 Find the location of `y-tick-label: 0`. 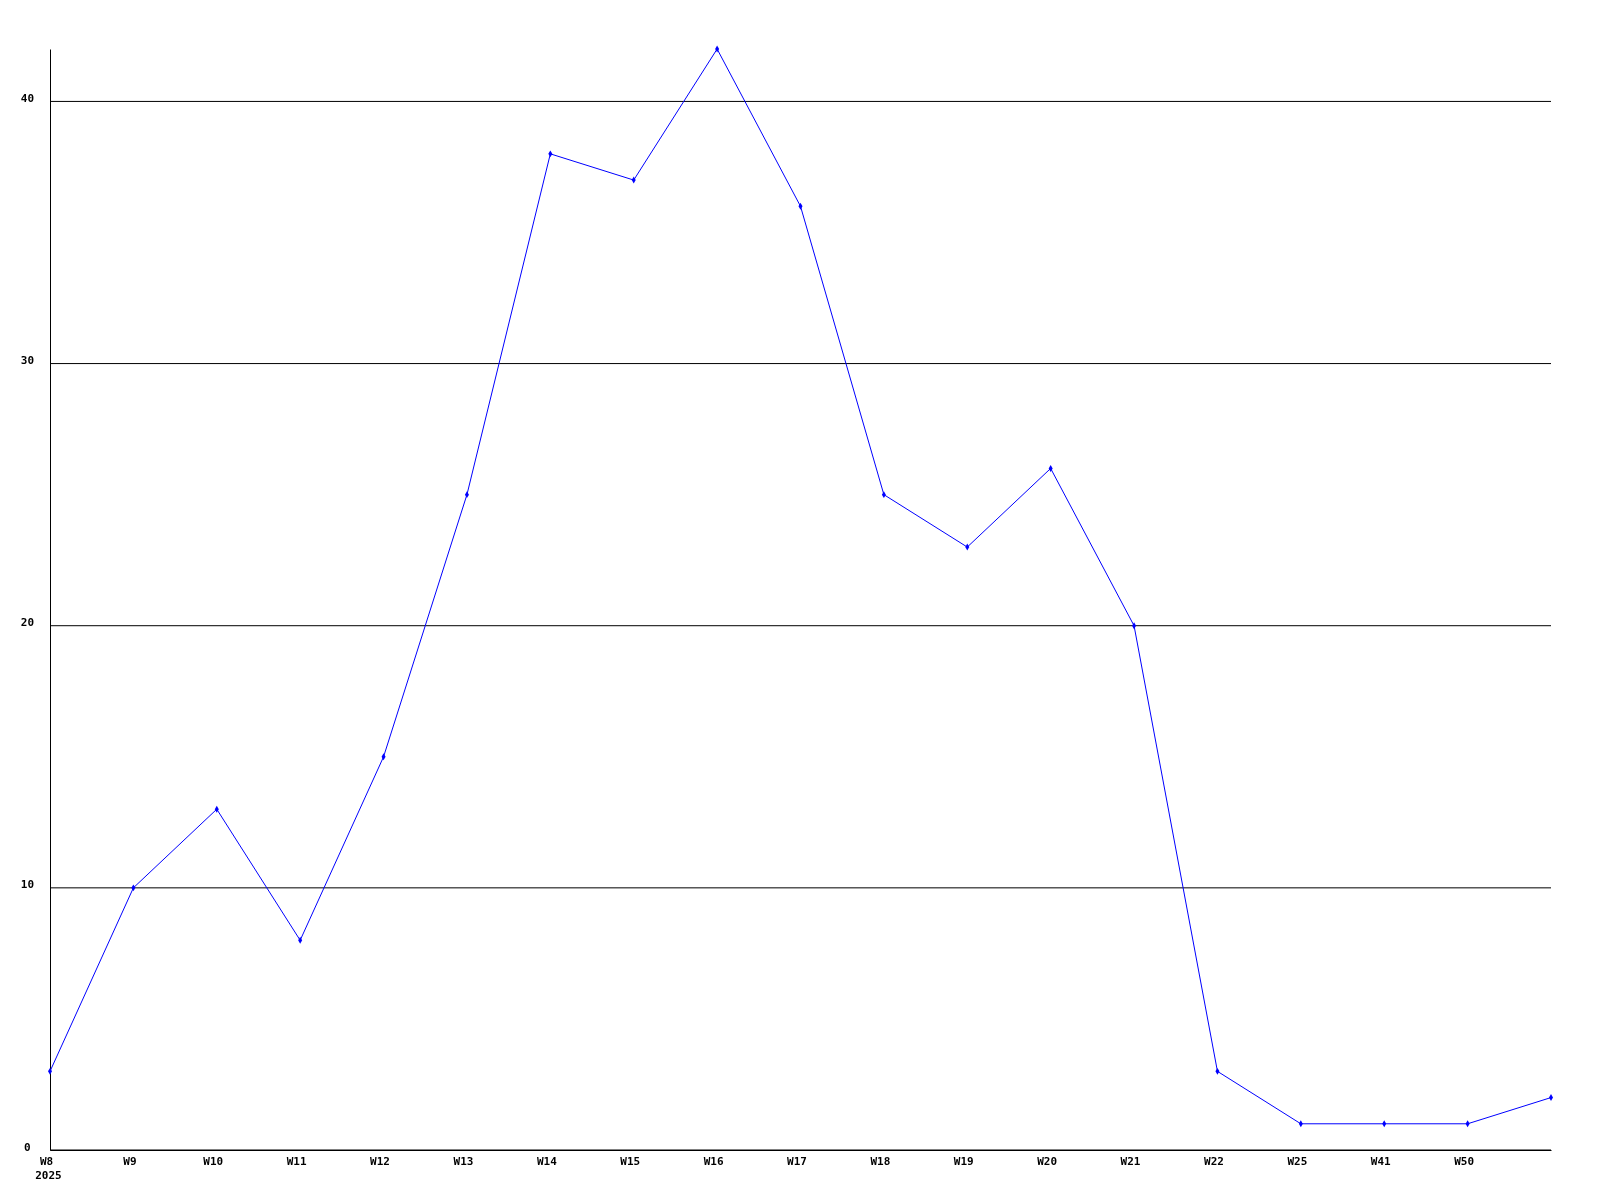

y-tick-label: 0 is located at coordinates (27, 1147).